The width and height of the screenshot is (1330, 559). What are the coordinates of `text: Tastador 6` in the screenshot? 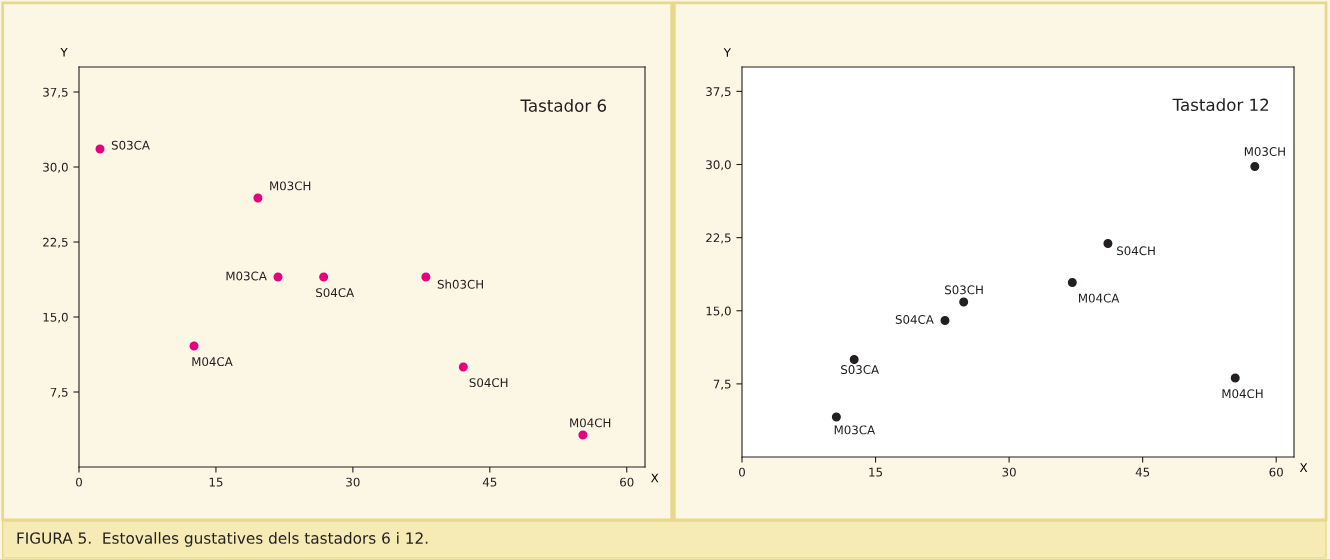 It's located at (563, 105).